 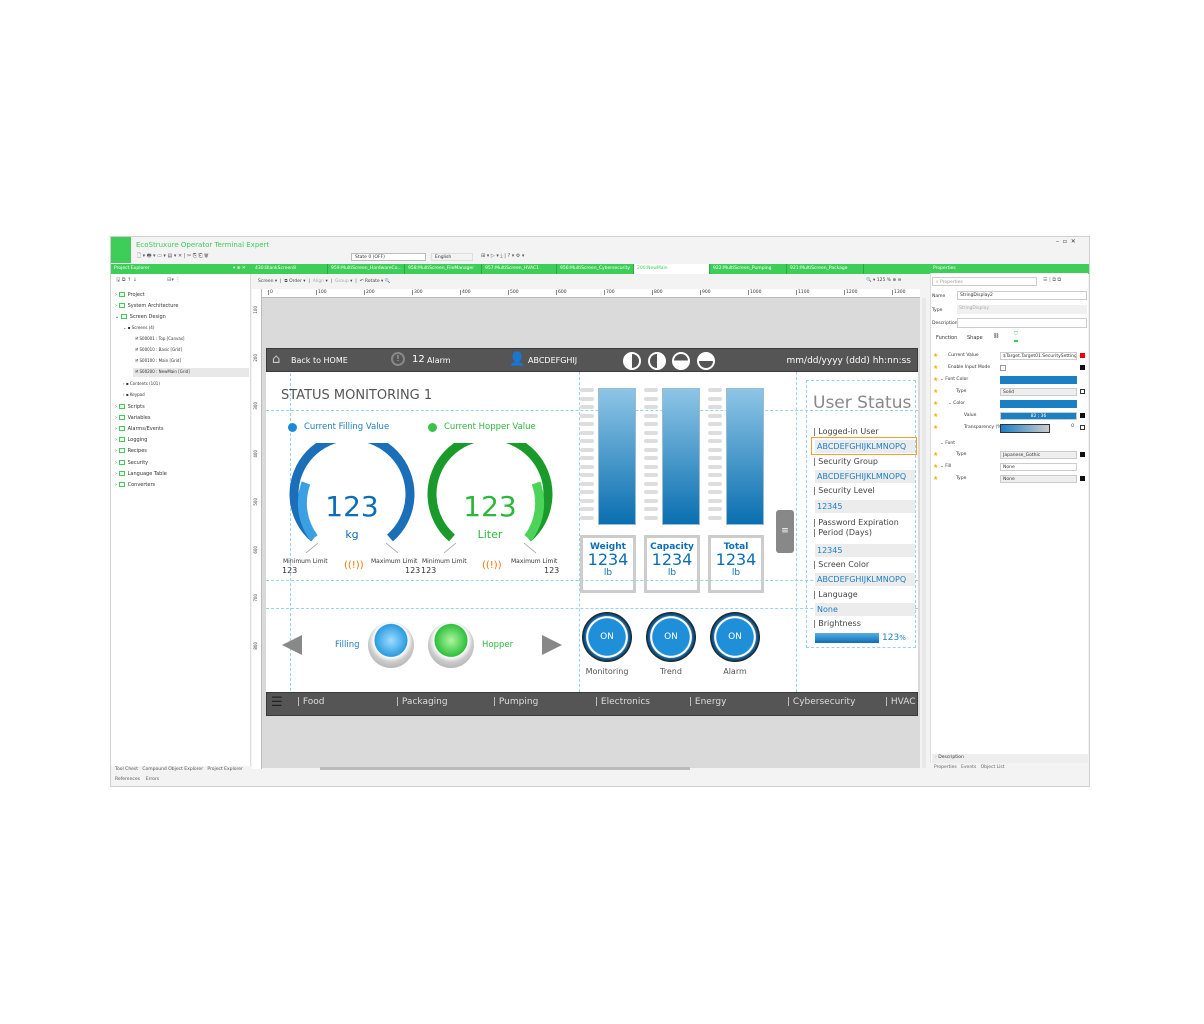 I want to click on vertical-scrollbar, so click(x=924, y=533).